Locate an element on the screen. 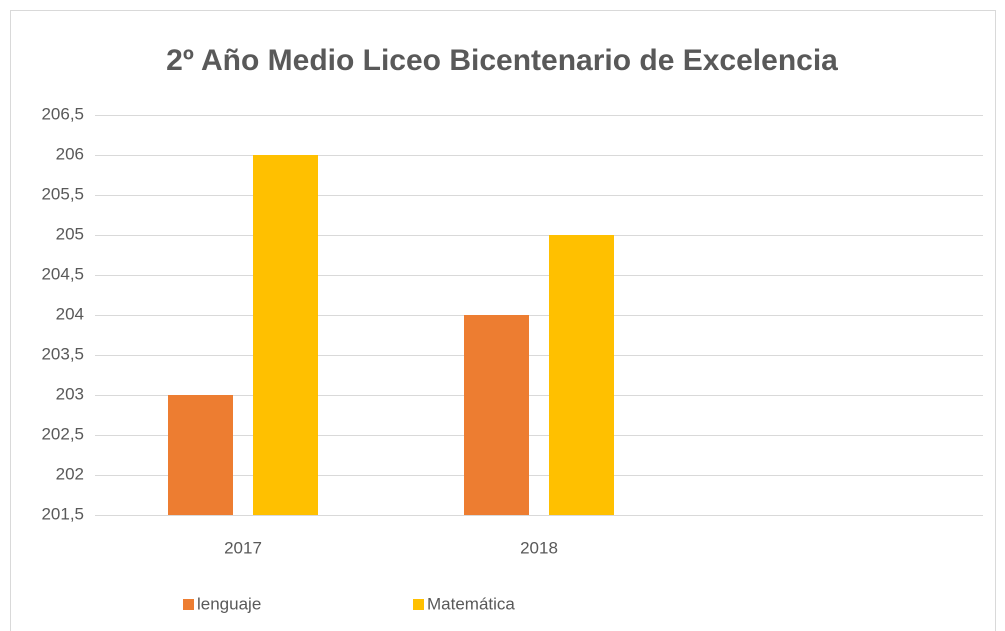  legend-label: lenguaje is located at coordinates (229, 603).